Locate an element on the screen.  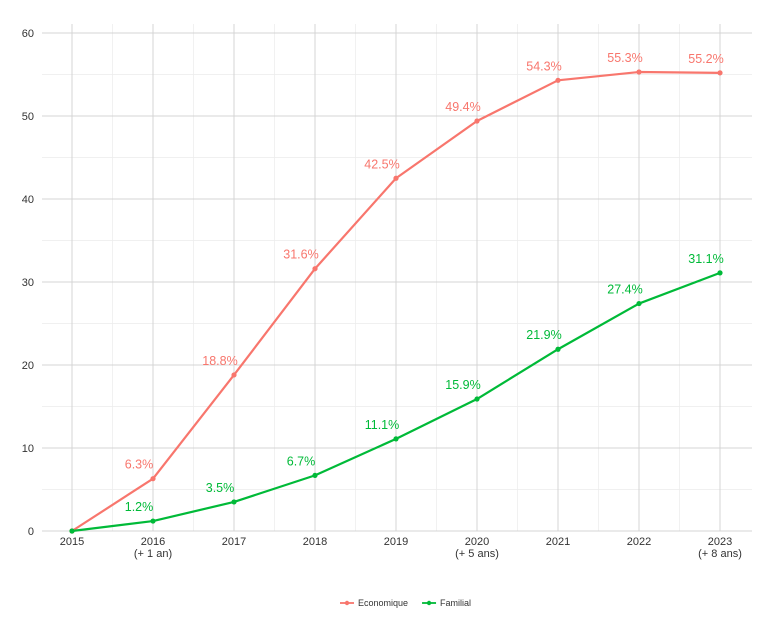
legend-label-familial: Familial is located at coordinates (455, 603).